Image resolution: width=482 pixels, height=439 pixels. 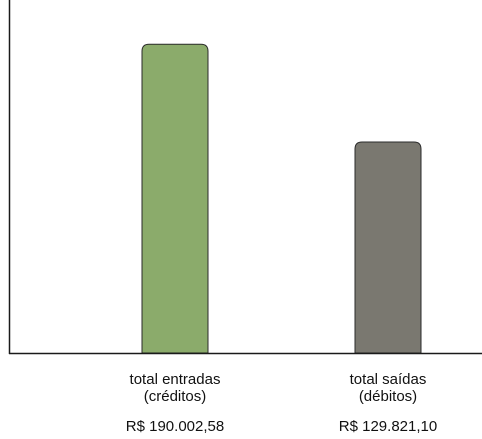 What do you see at coordinates (175, 426) in the screenshot?
I see `value-label-1: R$ 190.002,58` at bounding box center [175, 426].